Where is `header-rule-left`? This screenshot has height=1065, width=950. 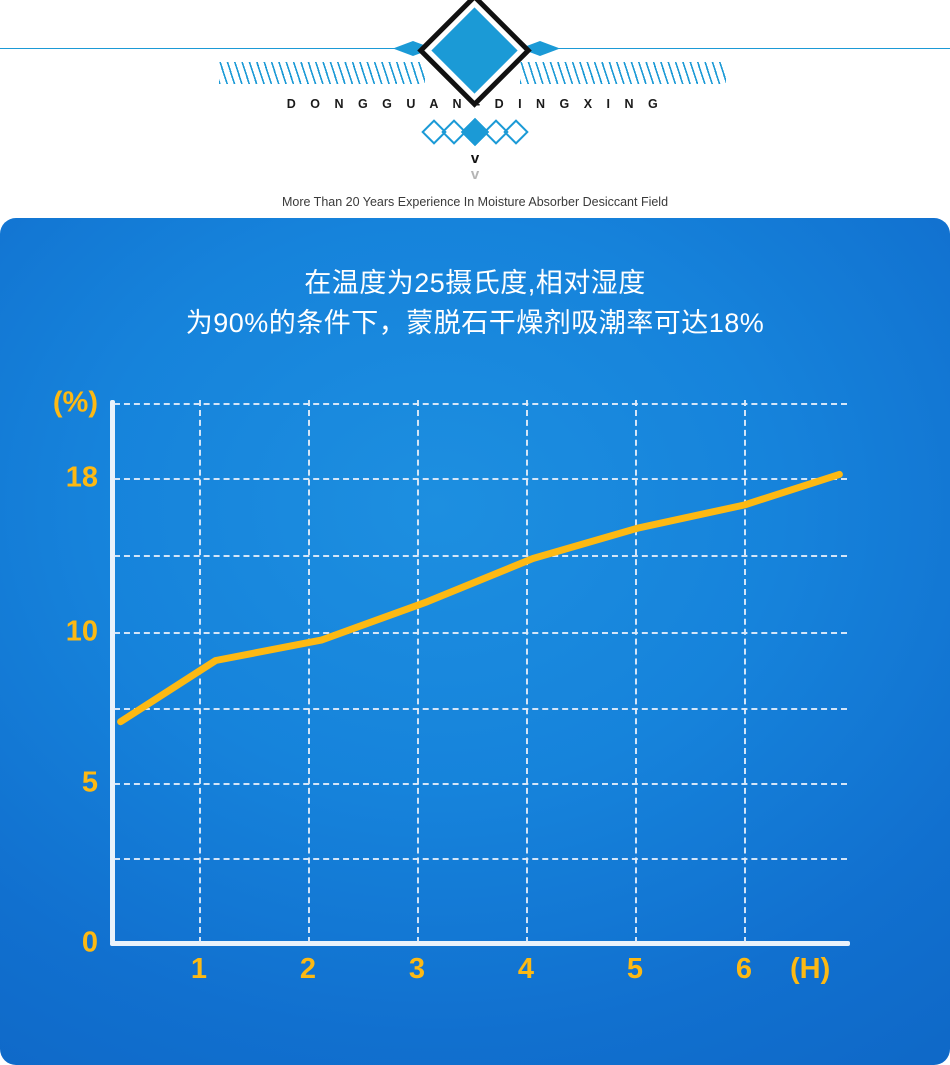
header-rule-left is located at coordinates (205, 48).